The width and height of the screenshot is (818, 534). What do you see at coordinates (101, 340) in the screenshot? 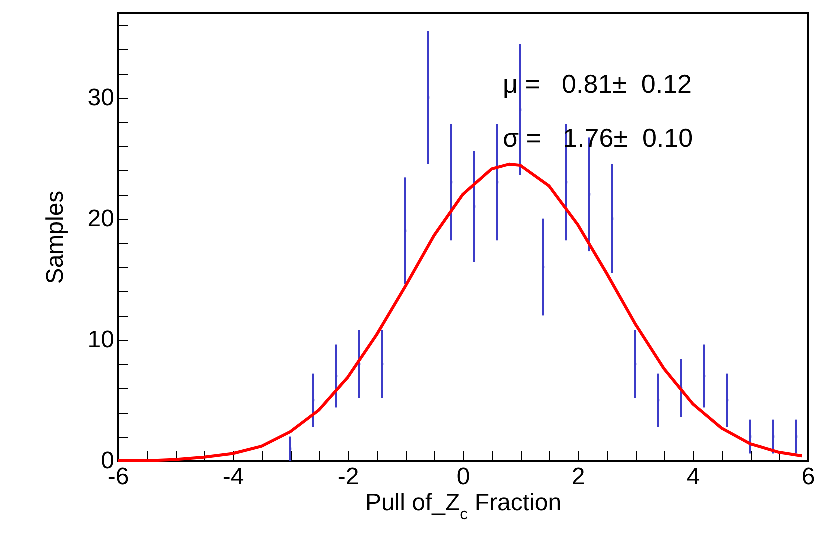
I see `y-tick-label: 10` at bounding box center [101, 340].